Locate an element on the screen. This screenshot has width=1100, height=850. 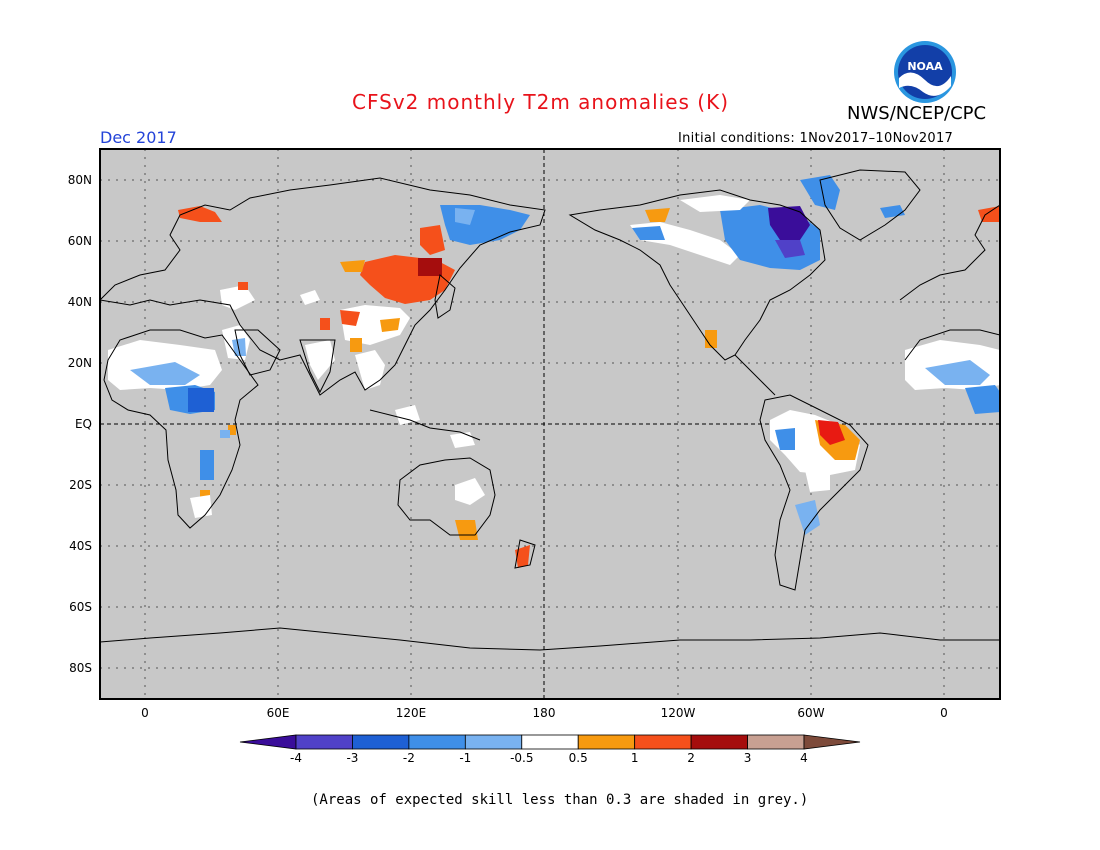
lon-labels: 0 60E 120E 180 120W 60W 0 is located at coordinates (544, 713).